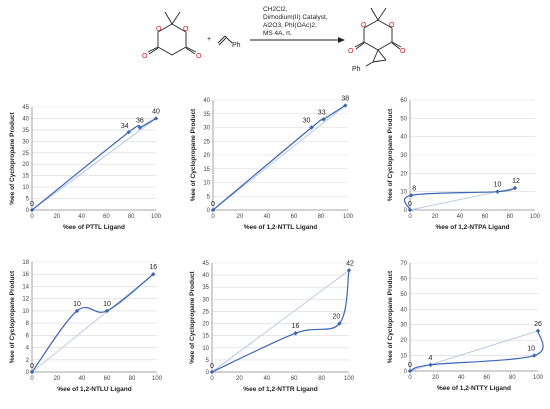  I want to click on y-tick-label: 16, so click(25, 275).